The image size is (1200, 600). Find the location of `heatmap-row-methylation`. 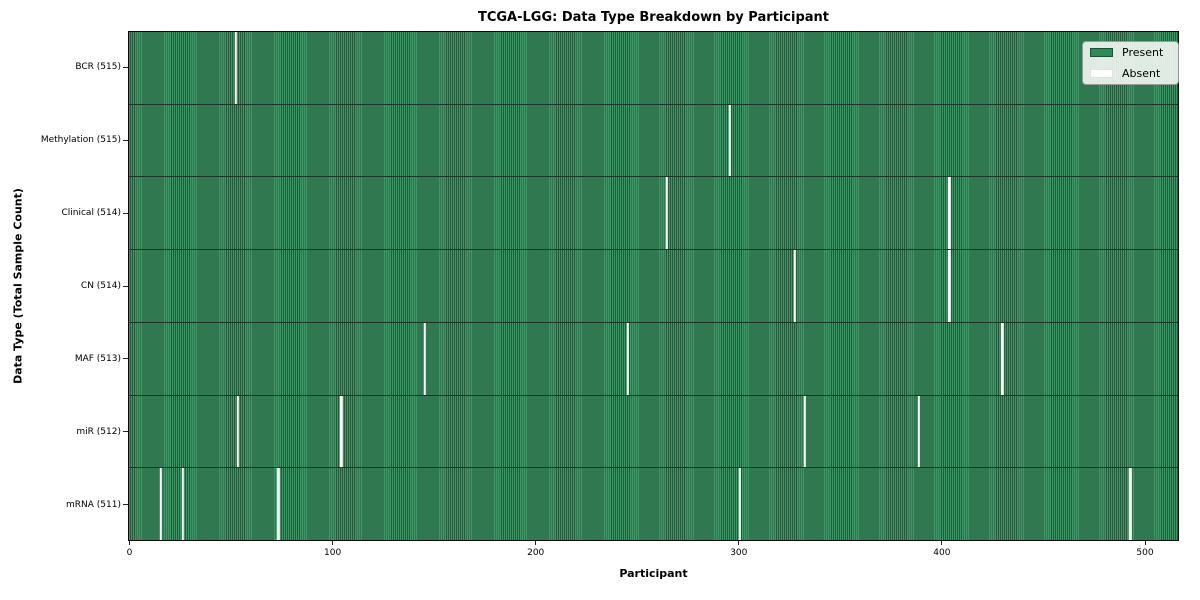

heatmap-row-methylation is located at coordinates (653, 141).